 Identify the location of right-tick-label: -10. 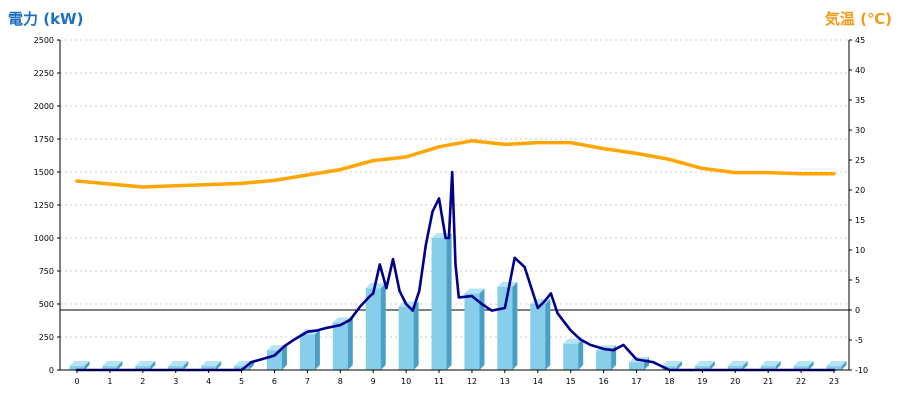
(861, 370).